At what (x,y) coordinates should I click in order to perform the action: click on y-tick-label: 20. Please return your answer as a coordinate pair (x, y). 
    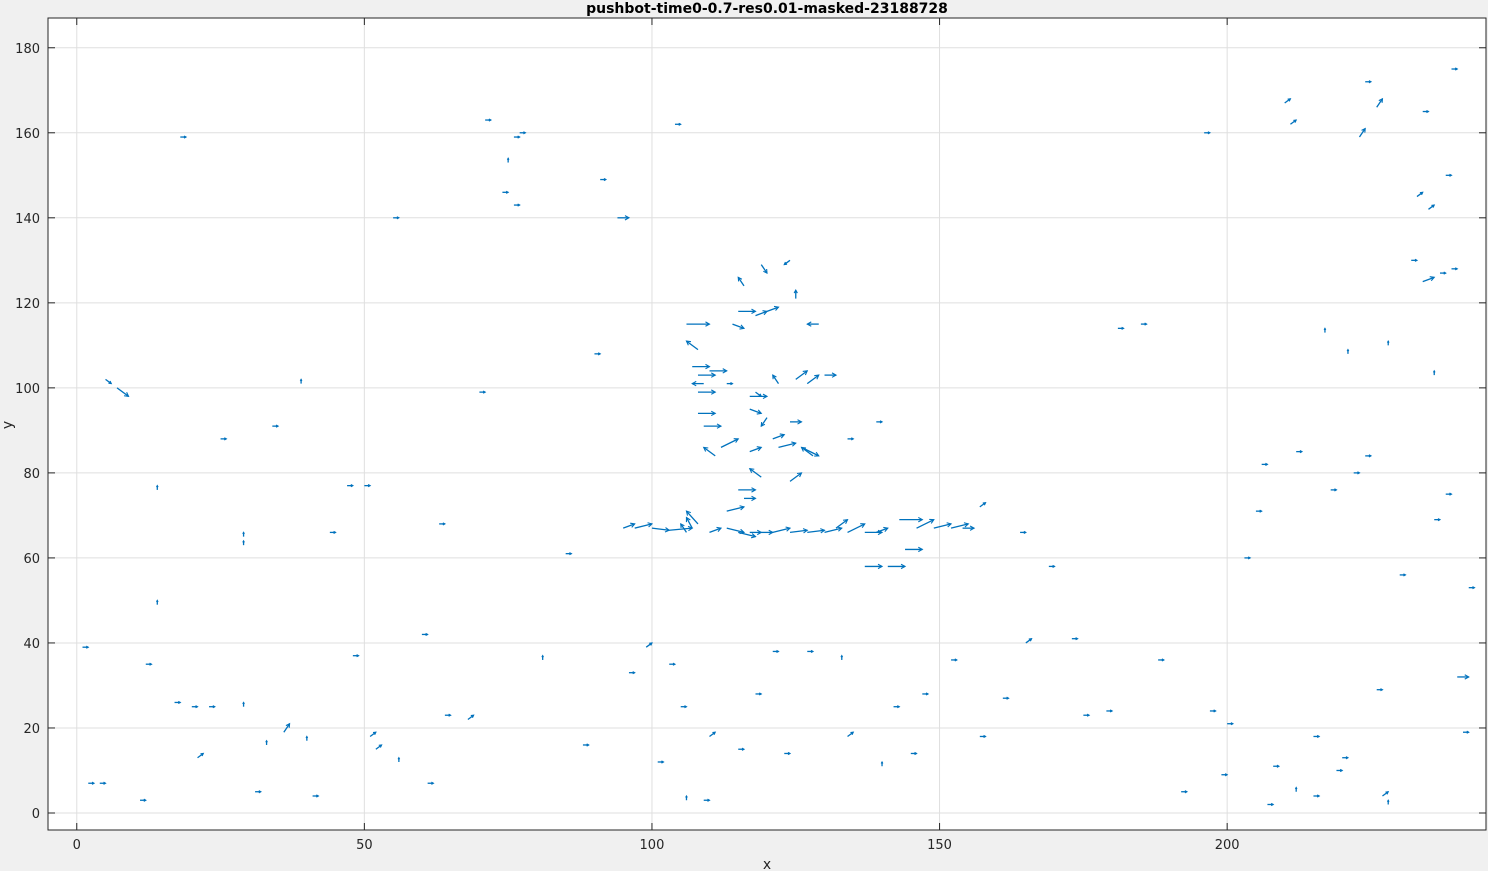
    Looking at the image, I should click on (31, 729).